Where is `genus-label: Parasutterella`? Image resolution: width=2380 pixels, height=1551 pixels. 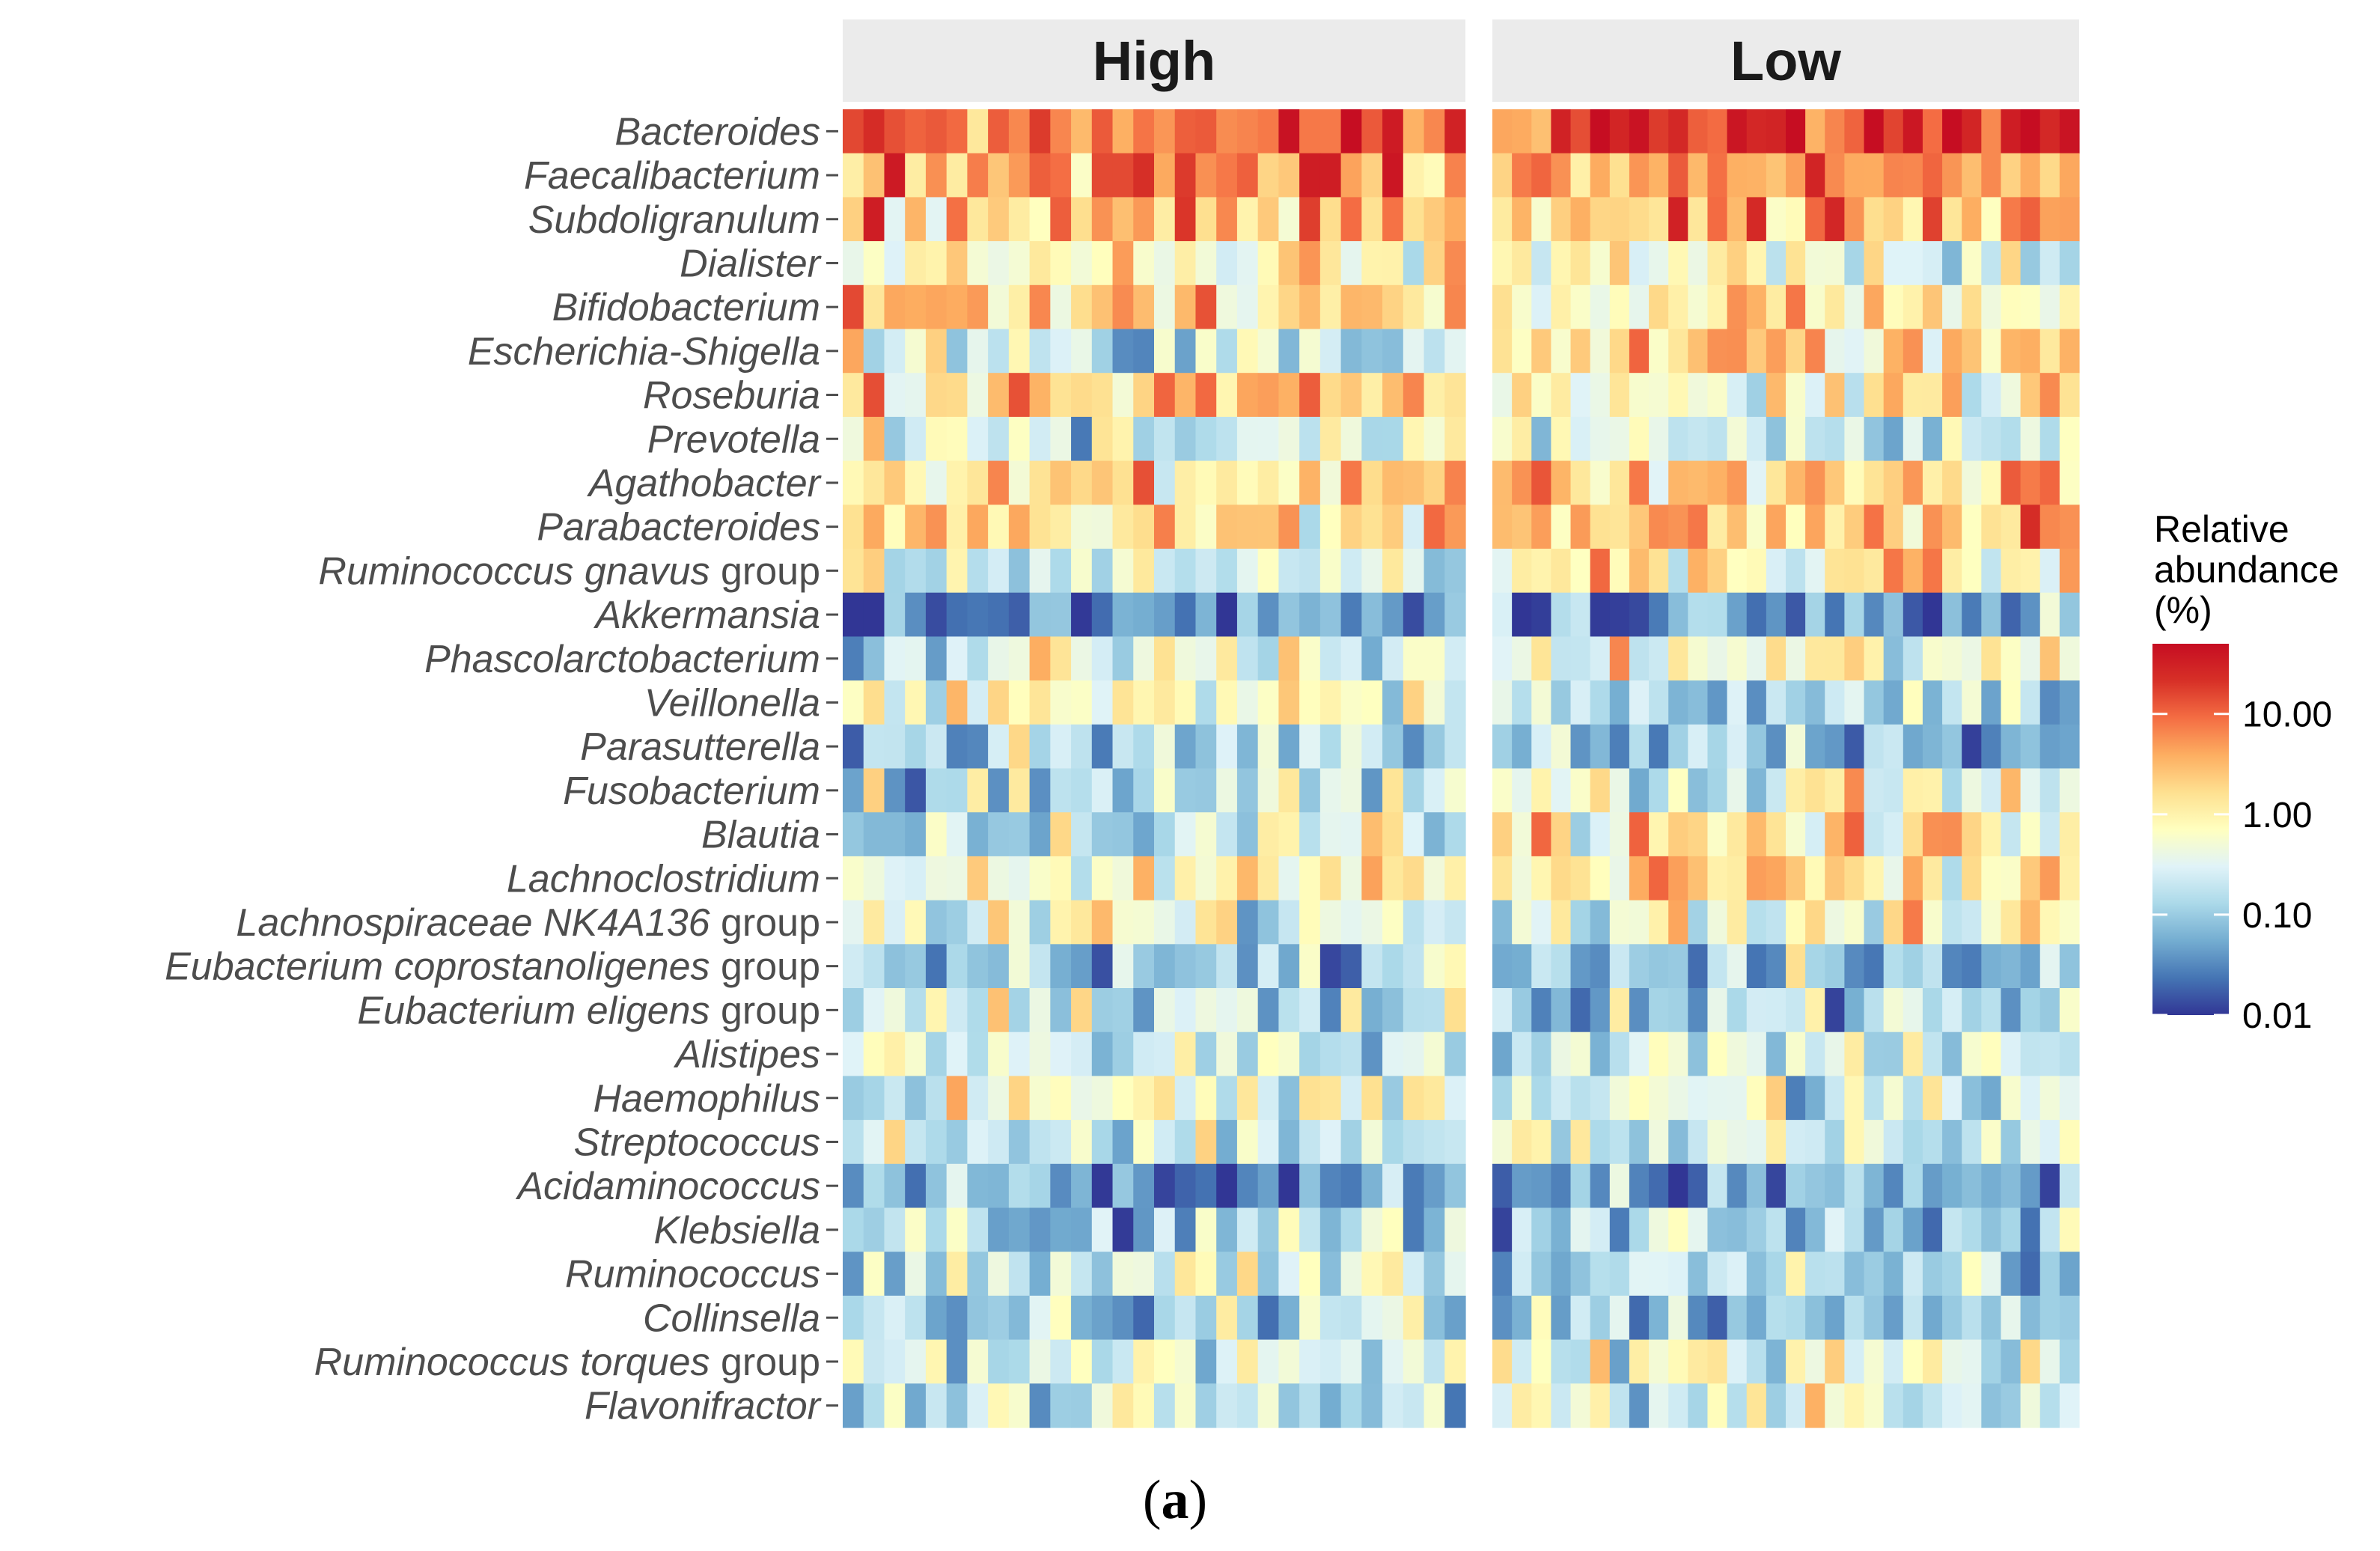 genus-label: Parasutterella is located at coordinates (700, 747).